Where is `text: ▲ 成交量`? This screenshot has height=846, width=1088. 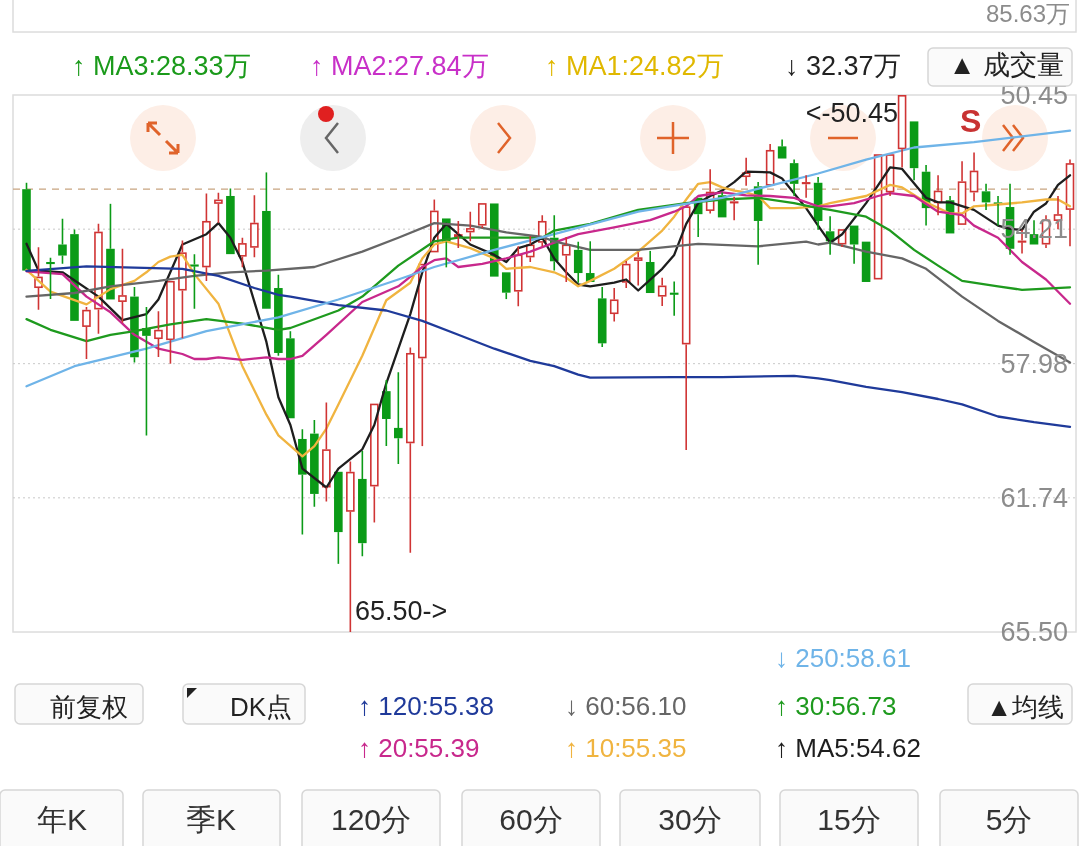
text: ▲ 成交量 is located at coordinates (1006, 65).